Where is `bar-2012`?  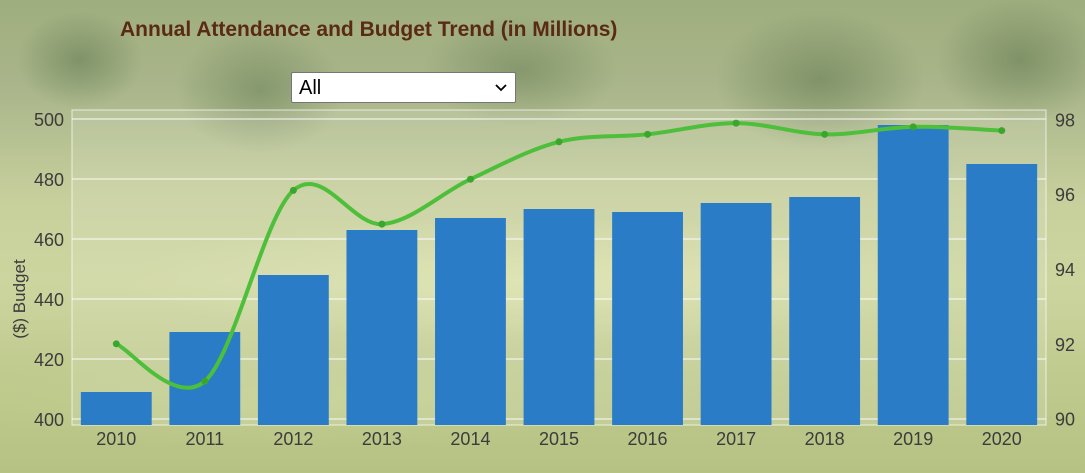 bar-2012 is located at coordinates (293, 350).